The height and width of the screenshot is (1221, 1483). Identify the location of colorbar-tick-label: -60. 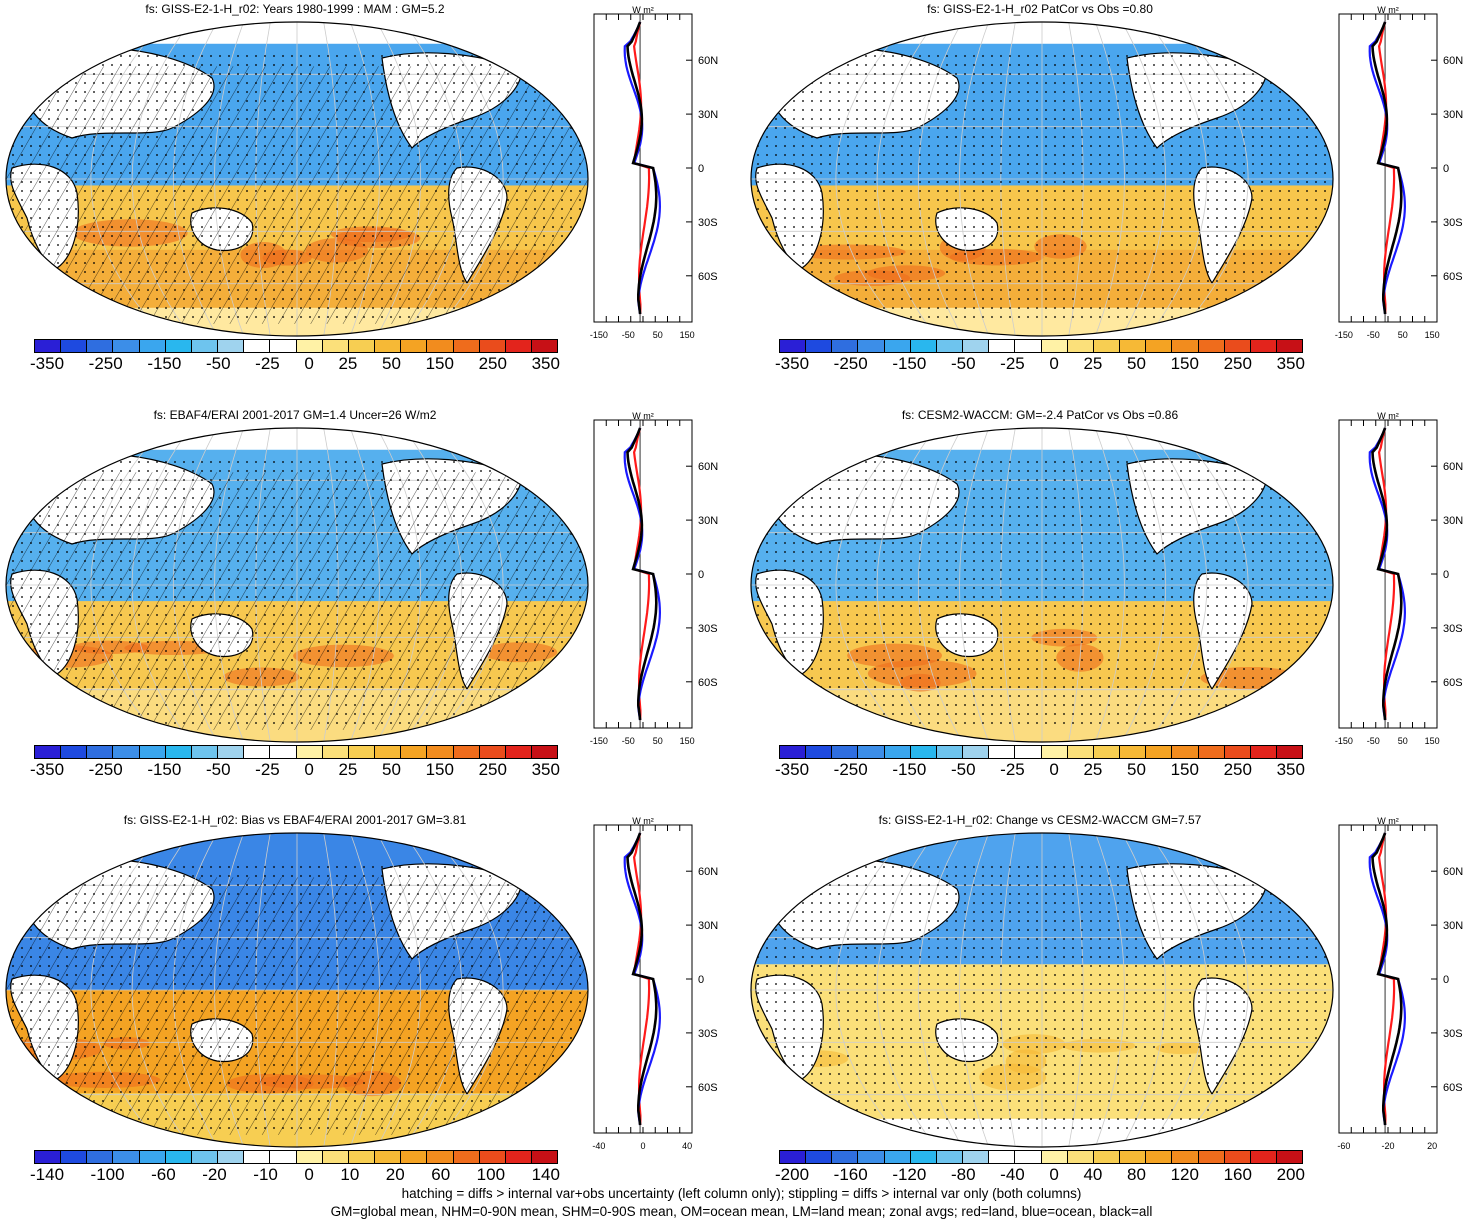
(163, 1174).